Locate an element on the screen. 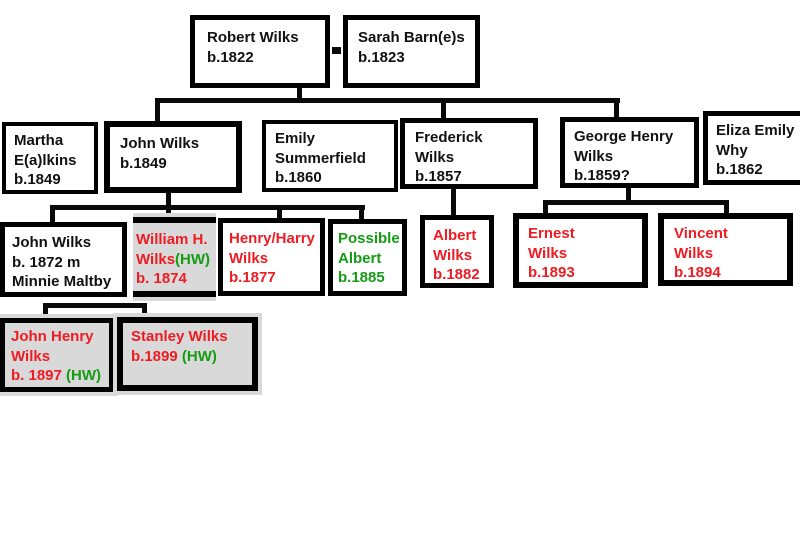 The width and height of the screenshot is (800, 560). person-text-line: John Henry is located at coordinates (60, 337).